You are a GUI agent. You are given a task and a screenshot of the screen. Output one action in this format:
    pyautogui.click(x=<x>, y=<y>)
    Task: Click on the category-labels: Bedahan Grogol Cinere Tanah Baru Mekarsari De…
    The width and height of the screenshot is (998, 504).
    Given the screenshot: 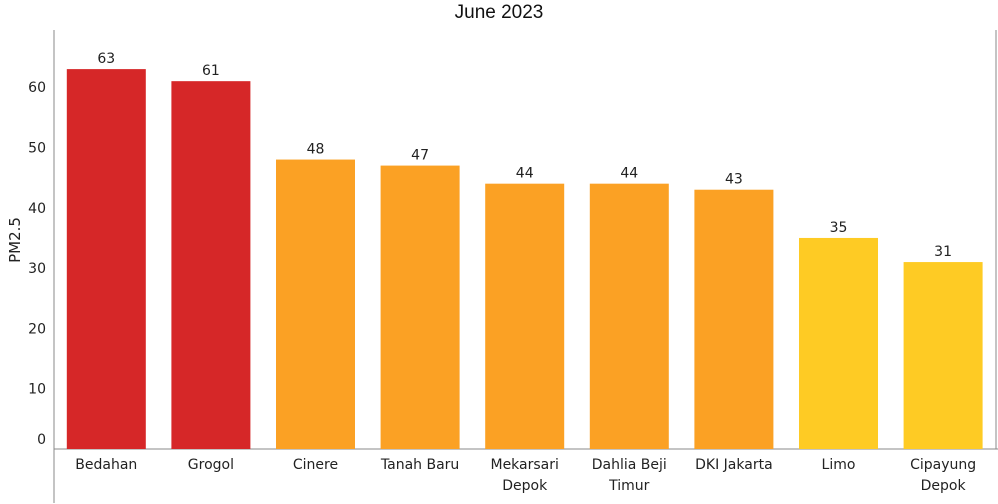 What is the action you would take?
    pyautogui.click(x=525, y=475)
    